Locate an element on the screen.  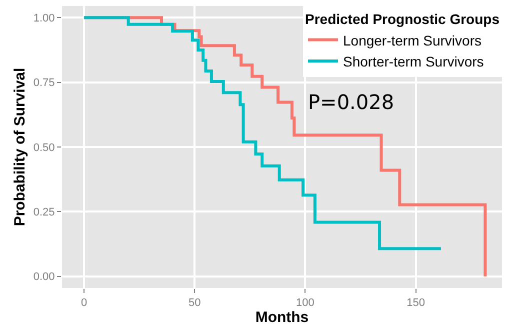
x-tick-label: 0 is located at coordinates (84, 303).